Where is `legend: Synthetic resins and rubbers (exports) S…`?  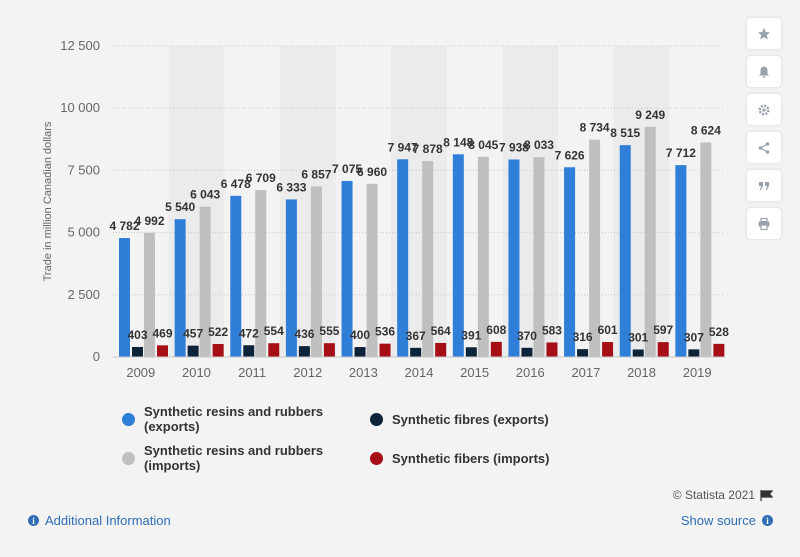 legend: Synthetic resins and rubbers (exports) S… is located at coordinates (382, 438).